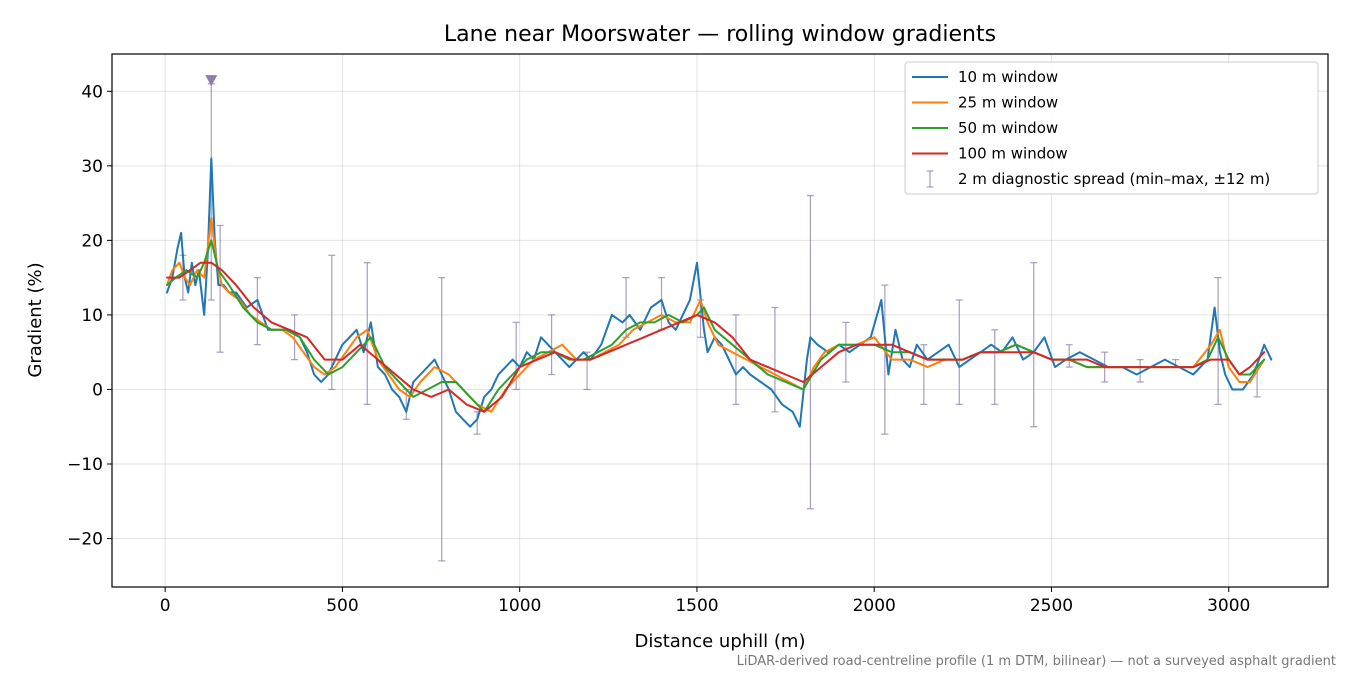 The width and height of the screenshot is (1350, 675). I want to click on y-axis-ticks: −20 −10 0 10 20 30 40, so click(89, 316).